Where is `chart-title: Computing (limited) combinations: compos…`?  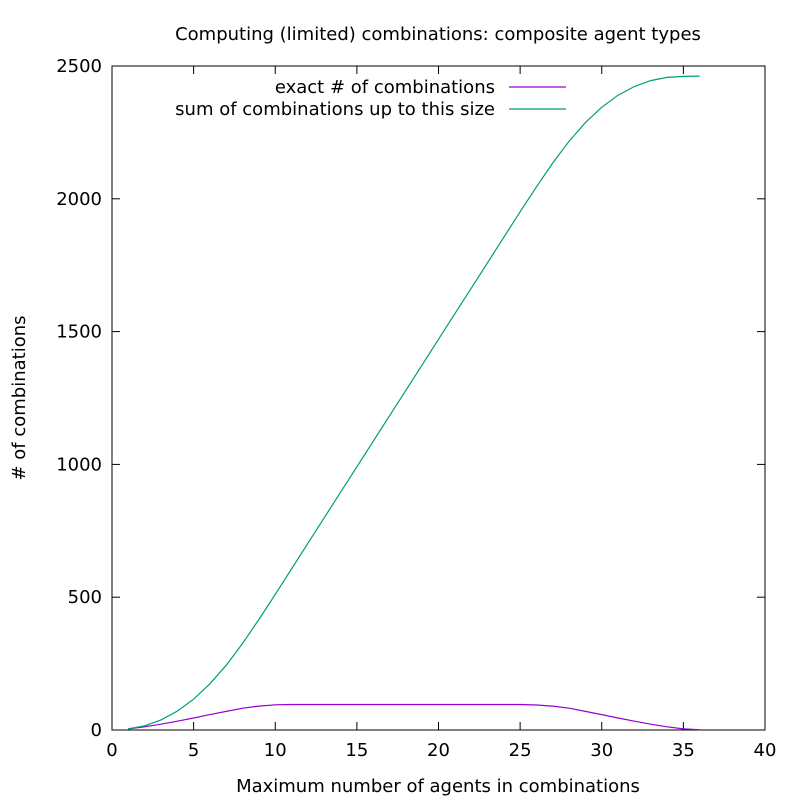
chart-title: Computing (limited) combinations: compos… is located at coordinates (438, 34).